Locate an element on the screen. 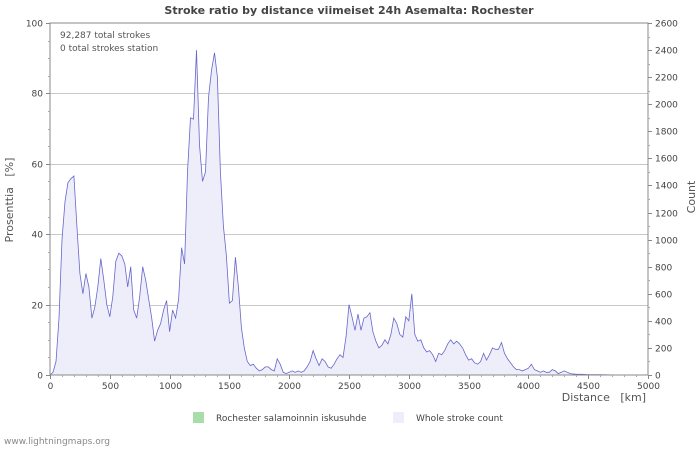 The height and width of the screenshot is (450, 700). x-tick-label: 2000 is located at coordinates (289, 387).